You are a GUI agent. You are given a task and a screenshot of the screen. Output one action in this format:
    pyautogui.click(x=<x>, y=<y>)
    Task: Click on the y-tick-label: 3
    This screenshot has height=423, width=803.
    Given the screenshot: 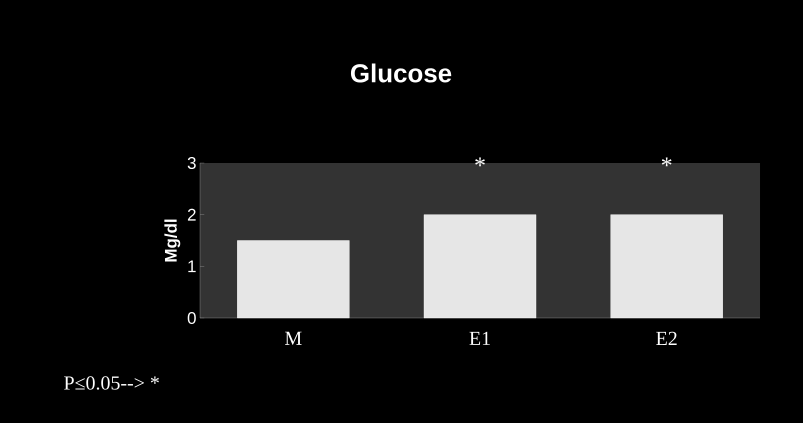 What is the action you would take?
    pyautogui.click(x=192, y=163)
    